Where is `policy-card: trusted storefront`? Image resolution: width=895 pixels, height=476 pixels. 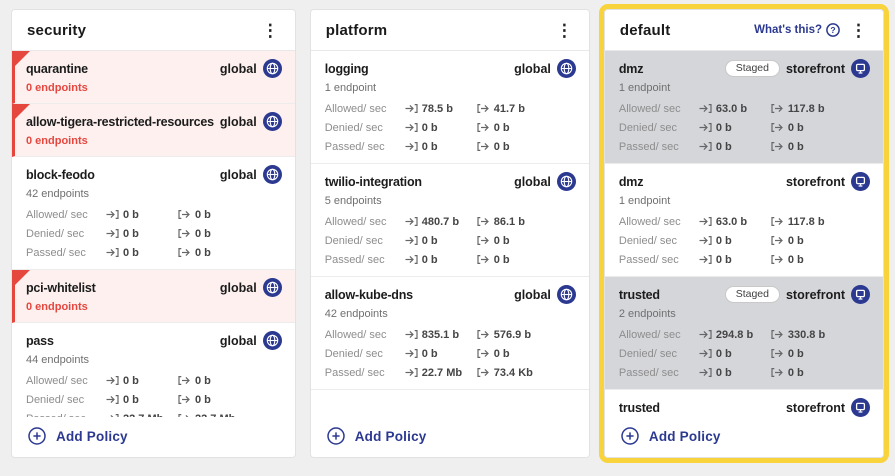
policy-card: trusted storefront is located at coordinates (744, 403).